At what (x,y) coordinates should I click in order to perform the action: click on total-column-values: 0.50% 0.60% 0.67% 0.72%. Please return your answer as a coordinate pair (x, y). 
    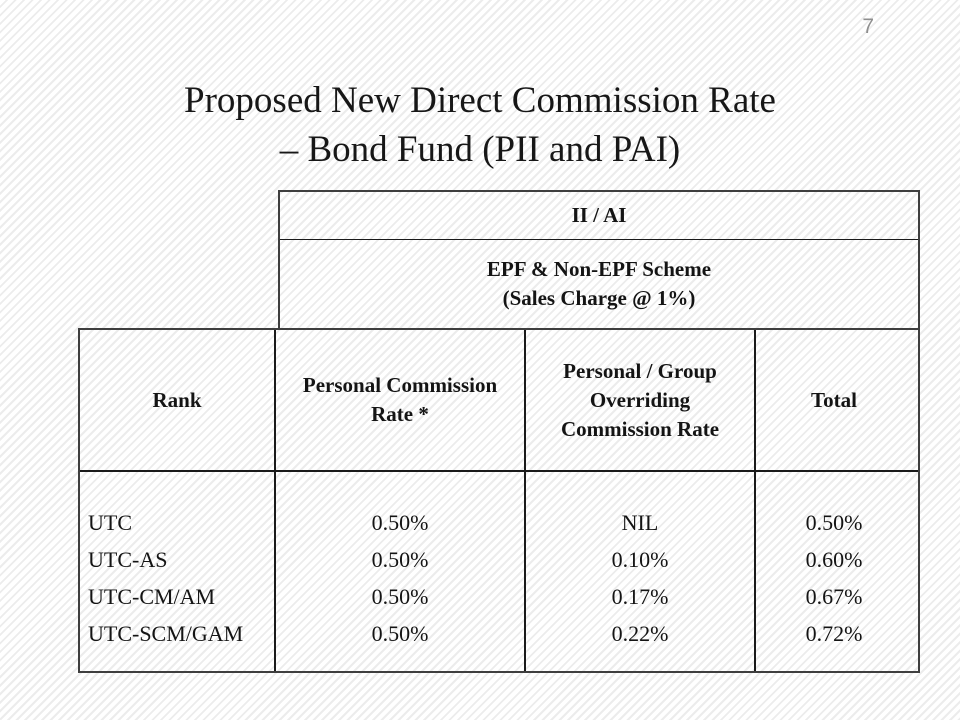
    Looking at the image, I should click on (834, 571).